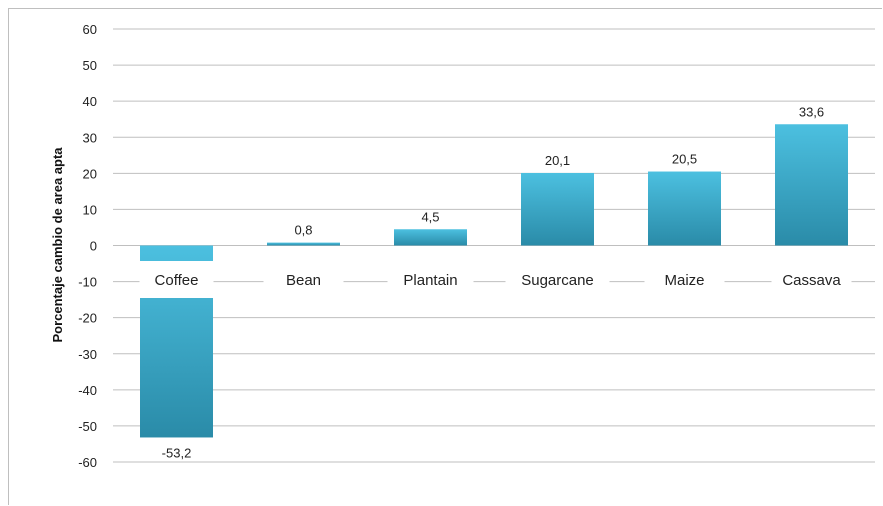  I want to click on y-tick-label: -60, so click(87, 462).